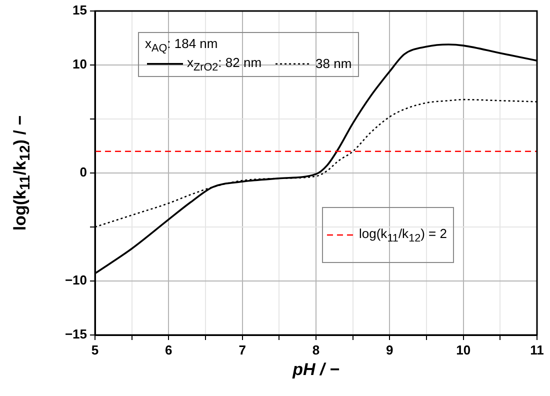 This screenshot has width=550, height=396. I want to click on x-tick-label: 6, so click(168, 350).